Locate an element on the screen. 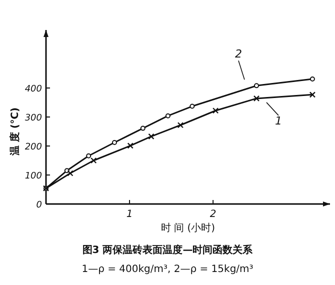  text: 图3 两保温砖表面温度—时间函数关系 is located at coordinates (168, 250).